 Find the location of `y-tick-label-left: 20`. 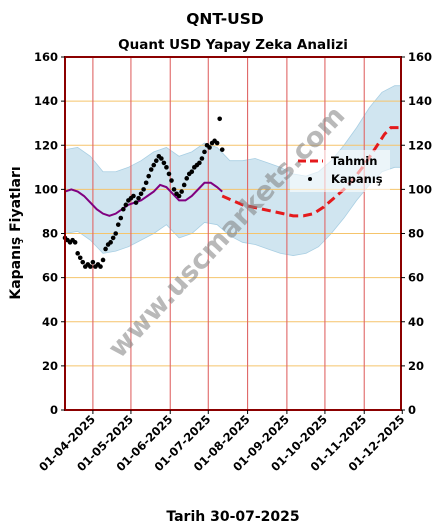

y-tick-label-left: 20 is located at coordinates (50, 366).